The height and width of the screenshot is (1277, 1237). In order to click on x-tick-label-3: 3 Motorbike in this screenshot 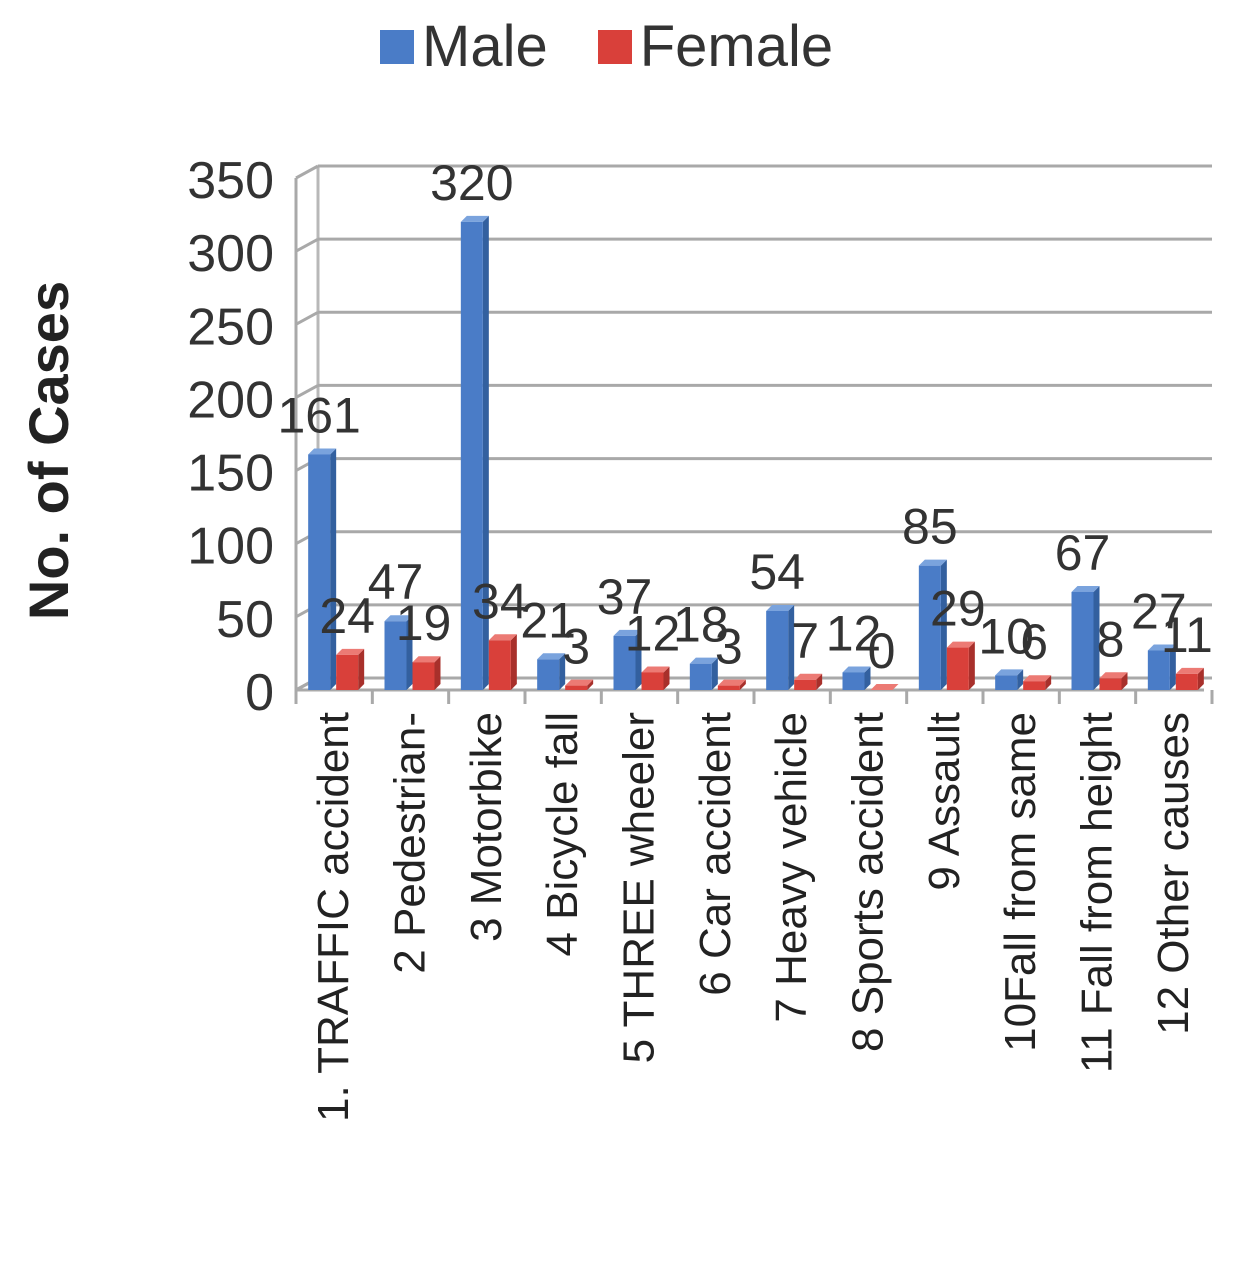, I will do `click(486, 827)`.